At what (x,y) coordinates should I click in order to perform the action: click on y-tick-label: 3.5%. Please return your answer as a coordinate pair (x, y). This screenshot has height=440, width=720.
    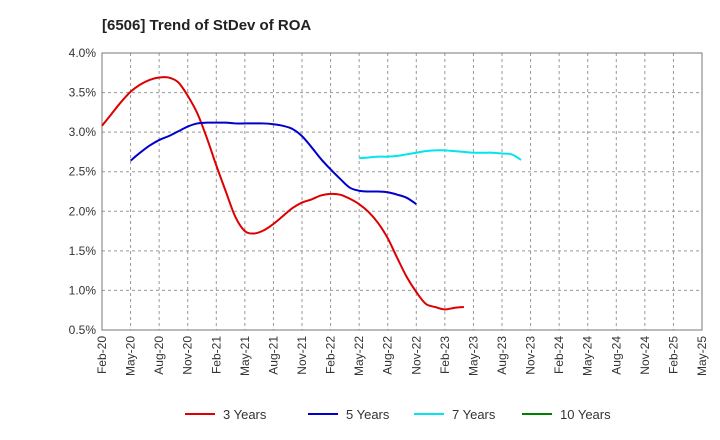
    Looking at the image, I should click on (83, 93).